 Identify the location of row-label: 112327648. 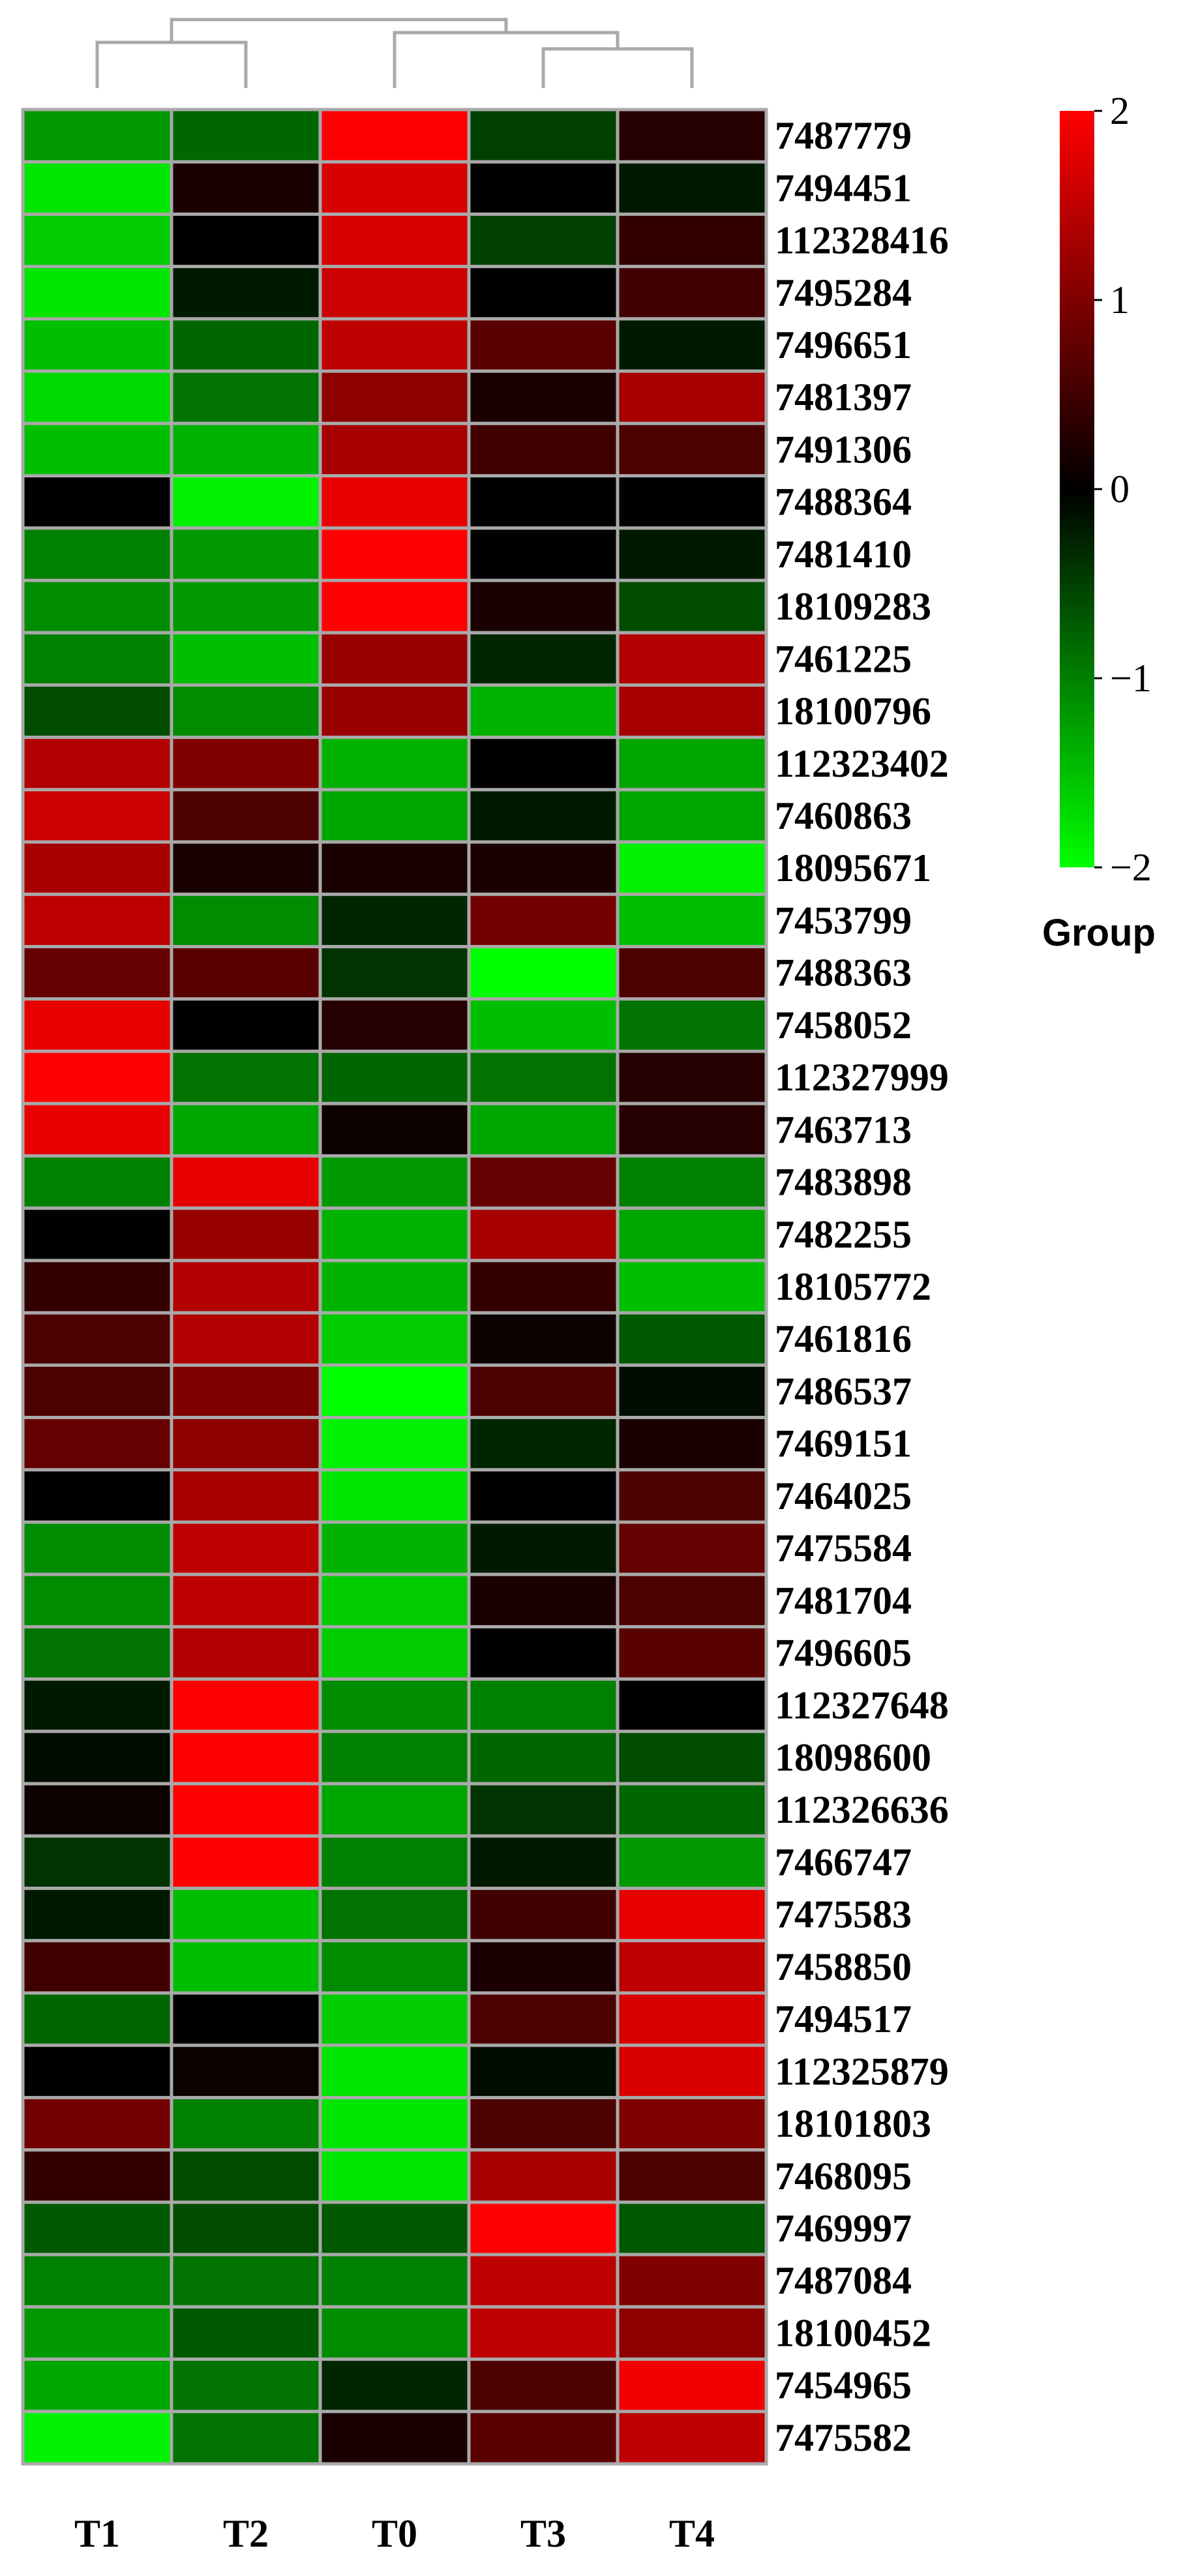
(862, 1705).